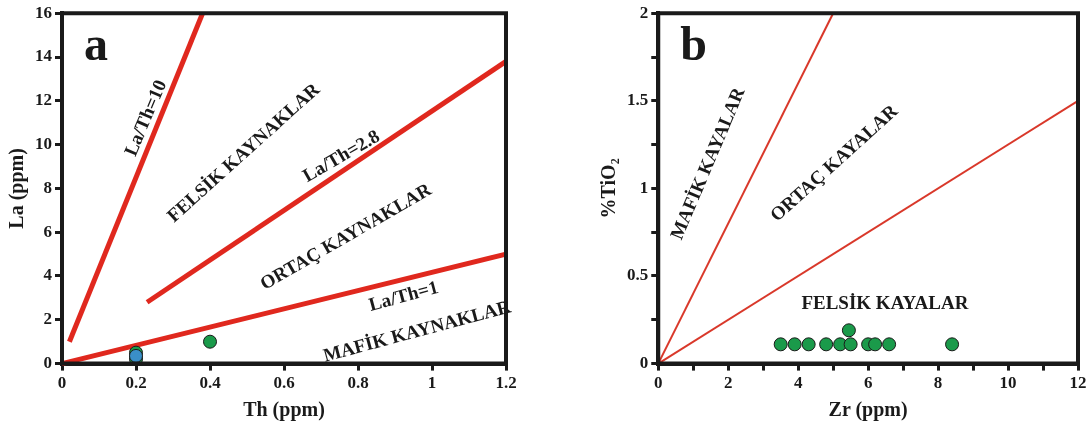  I want to click on x-tick-label: 12, so click(1078, 383).